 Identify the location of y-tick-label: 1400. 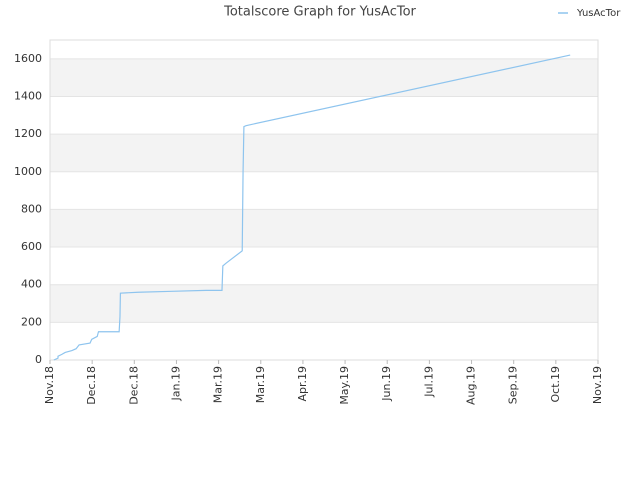
(28, 95).